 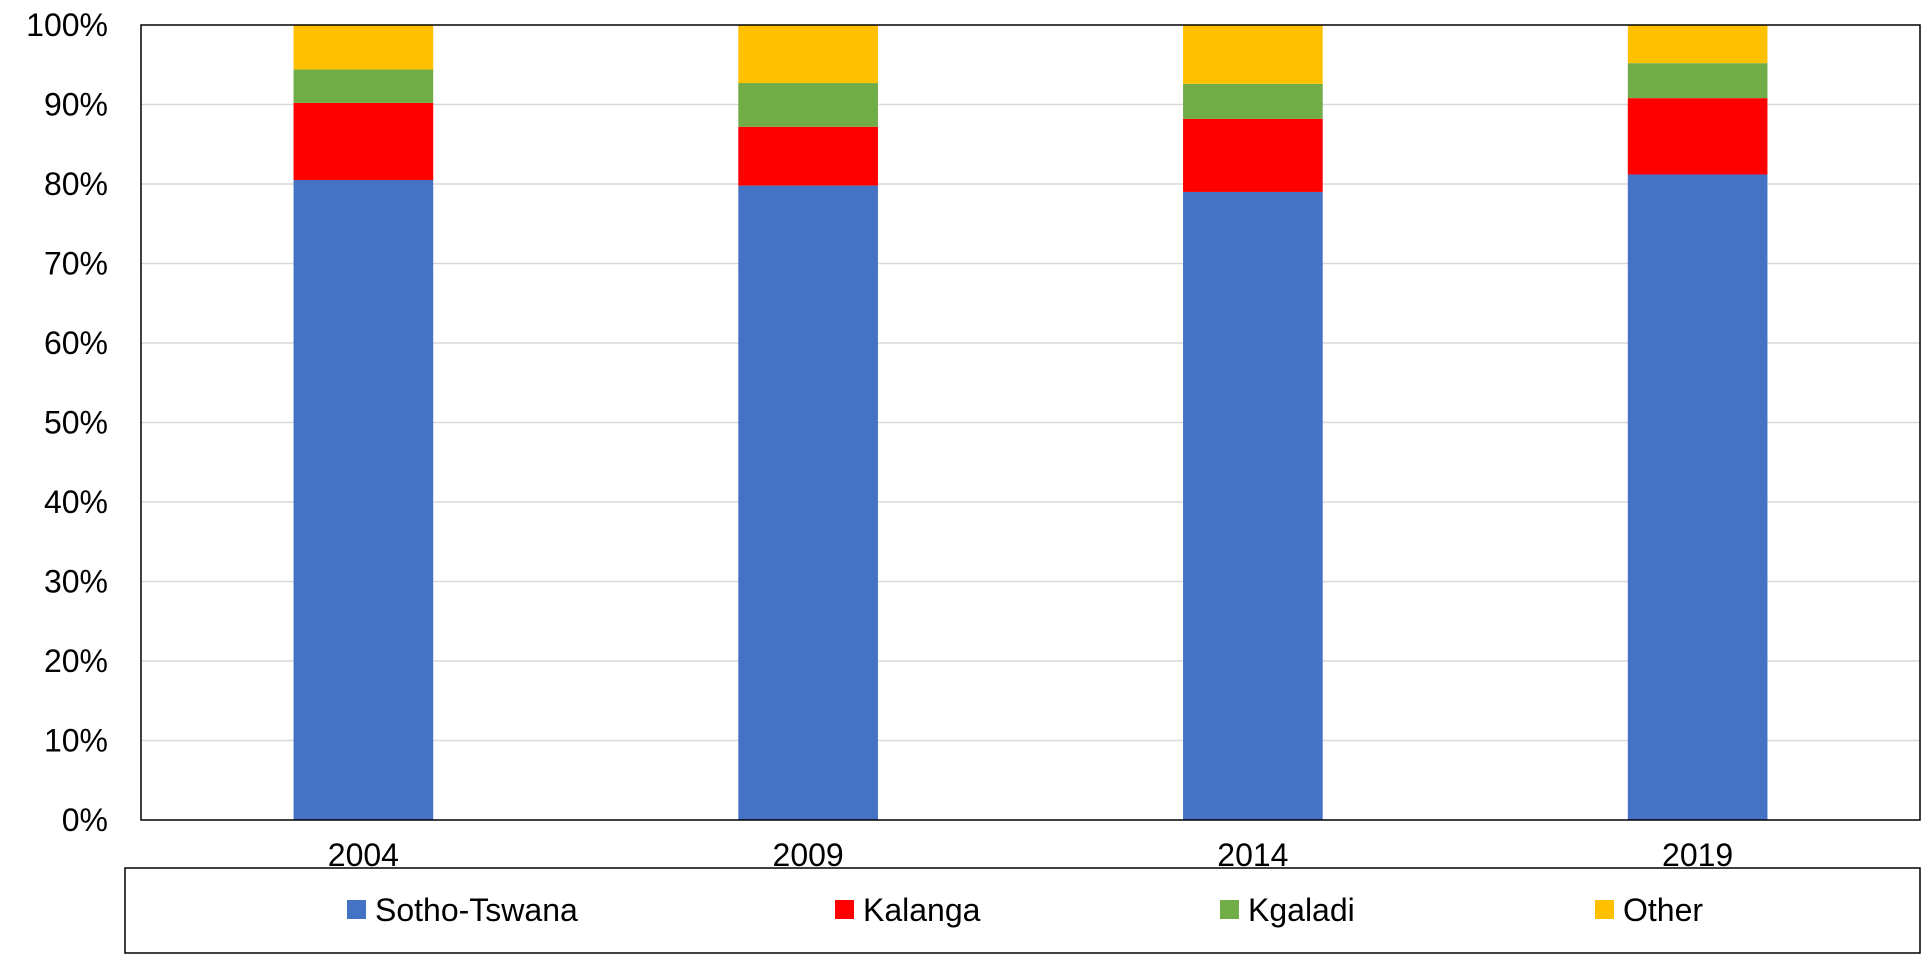 I want to click on y-tick-label: 40%, so click(x=76, y=502).